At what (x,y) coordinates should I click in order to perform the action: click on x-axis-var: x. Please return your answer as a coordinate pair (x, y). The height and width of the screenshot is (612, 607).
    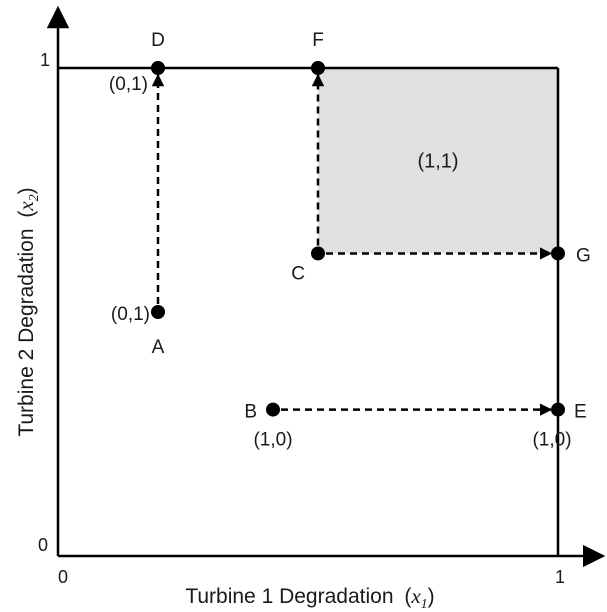
    Looking at the image, I should click on (415, 596).